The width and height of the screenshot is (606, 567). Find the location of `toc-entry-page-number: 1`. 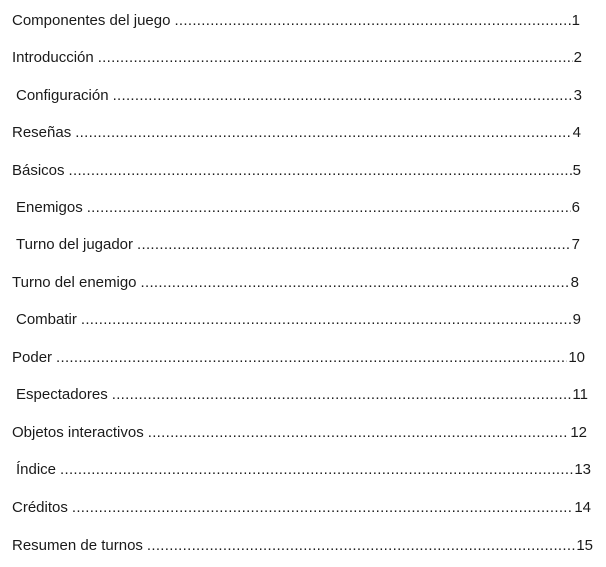

toc-entry-page-number: 1 is located at coordinates (575, 20).